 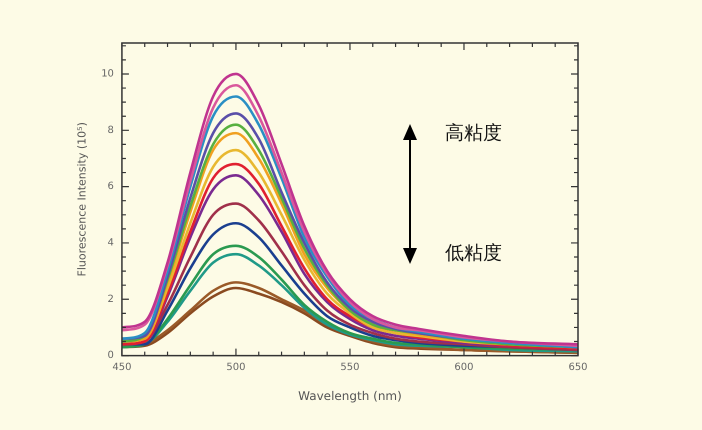 I want to click on y-tick-label: 8, so click(x=111, y=130).